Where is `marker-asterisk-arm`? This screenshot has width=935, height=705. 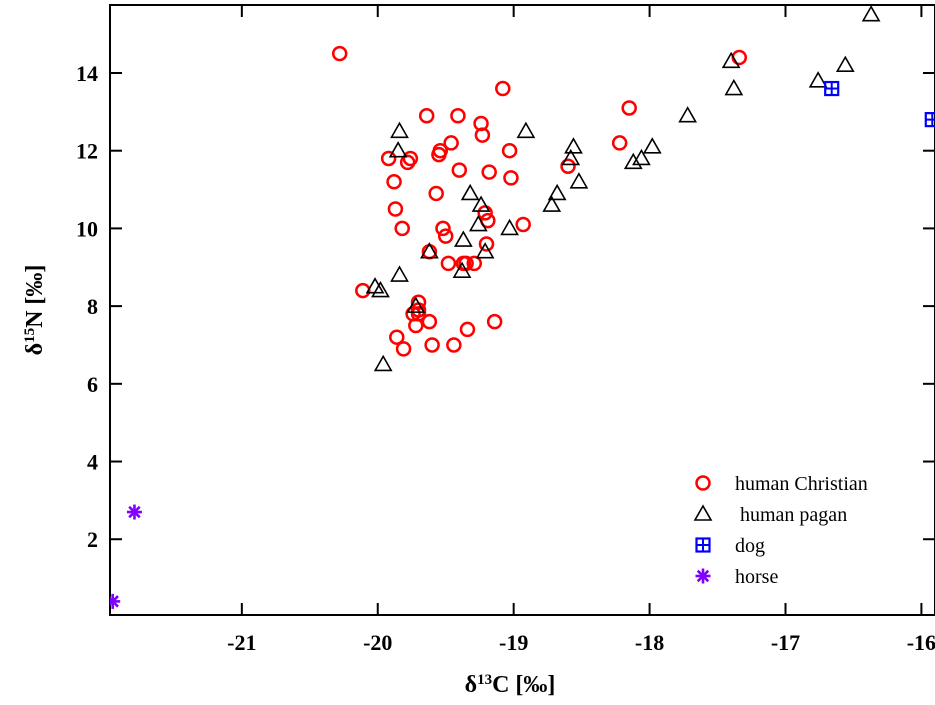
marker-asterisk-arm is located at coordinates (114, 600).